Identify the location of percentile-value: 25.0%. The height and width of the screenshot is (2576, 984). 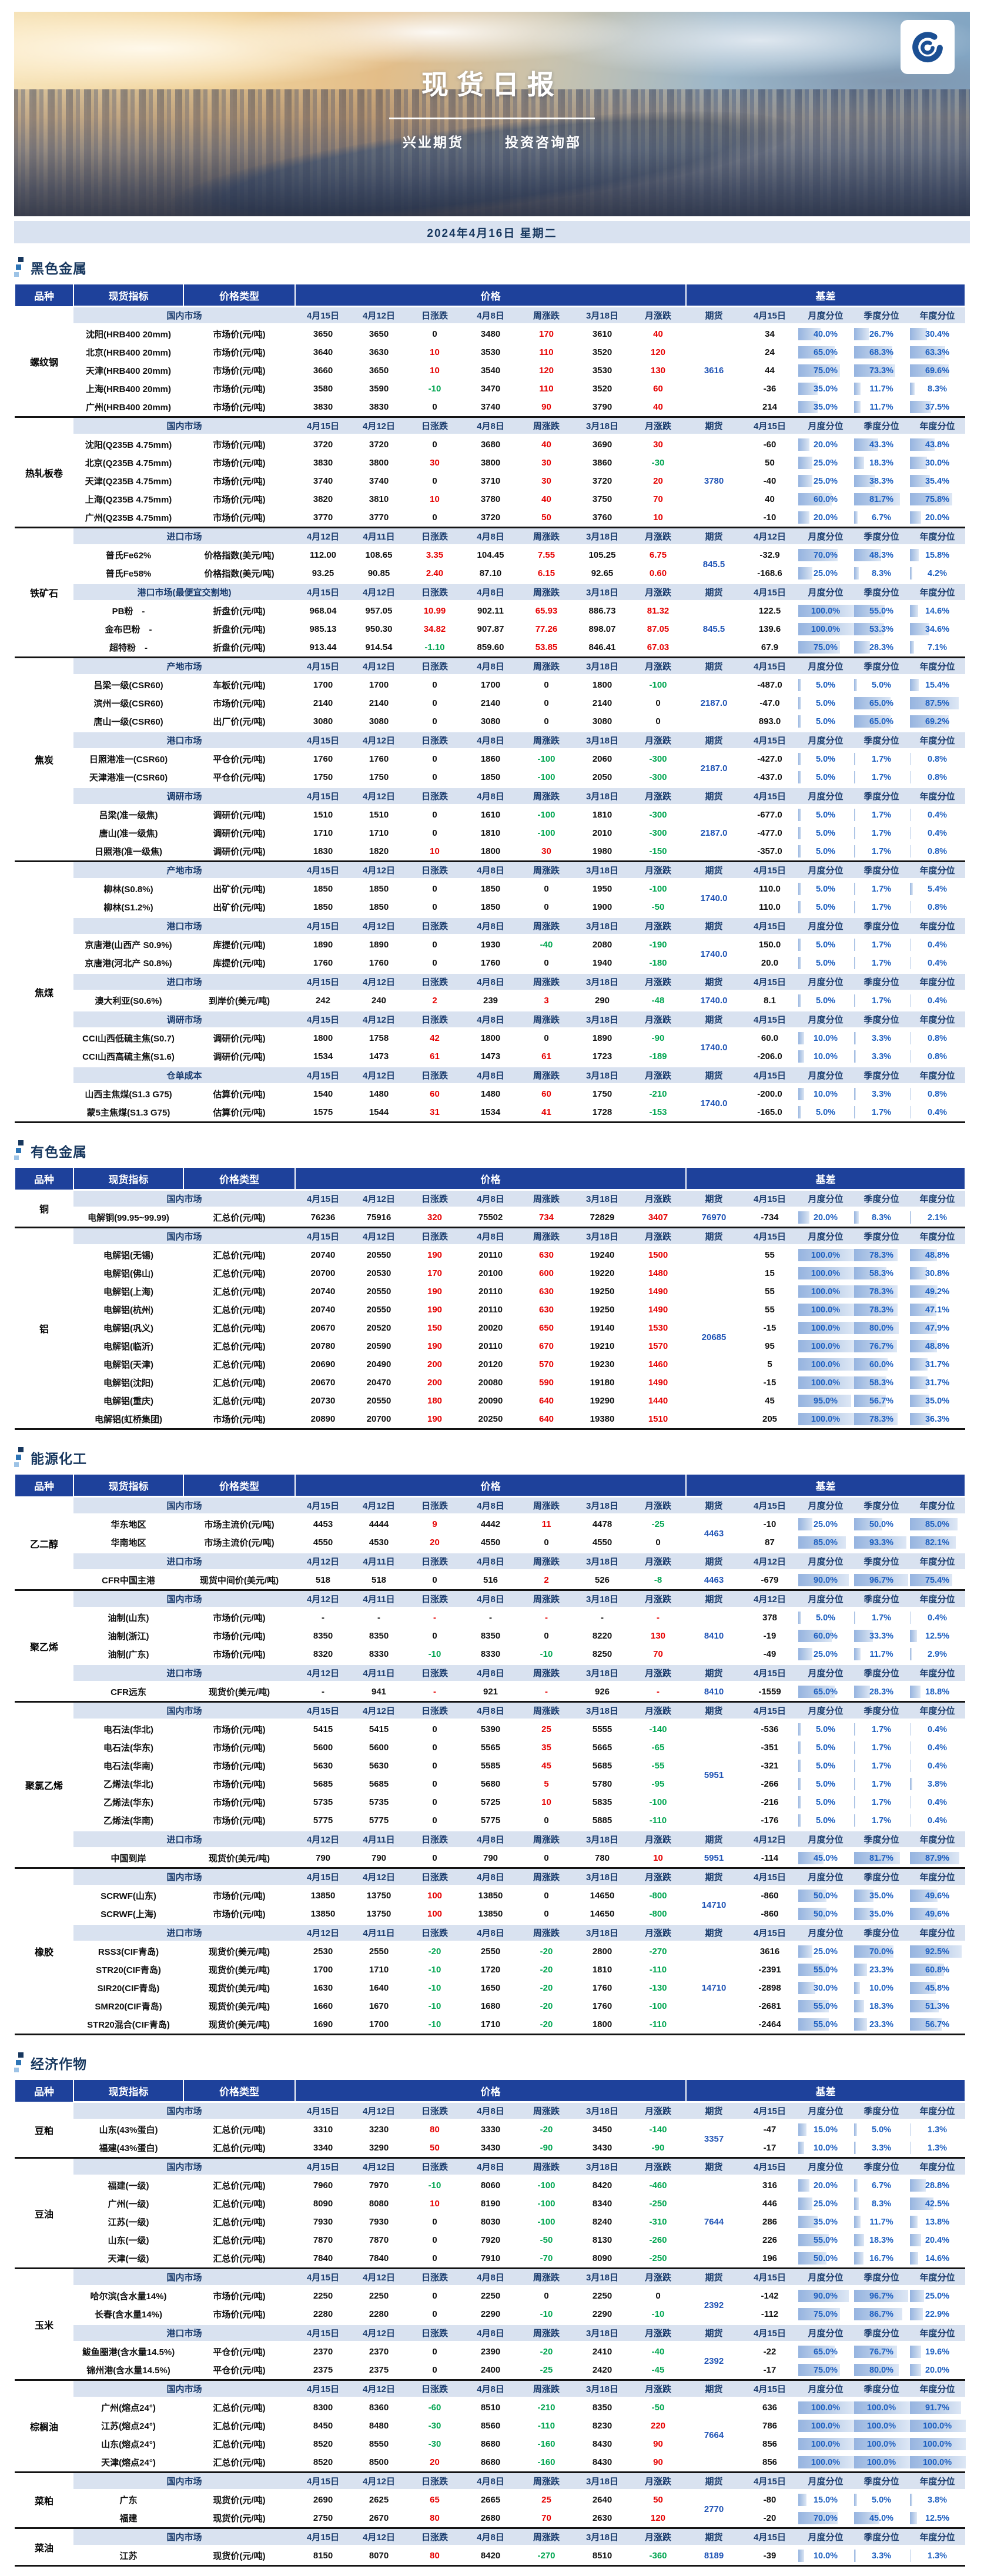
(825, 463).